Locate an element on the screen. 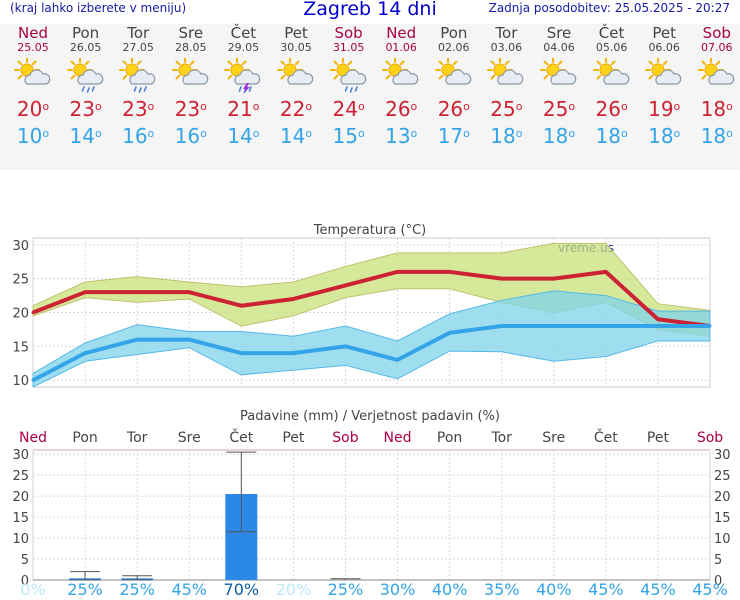  precip-day-label: Sre is located at coordinates (553, 438).